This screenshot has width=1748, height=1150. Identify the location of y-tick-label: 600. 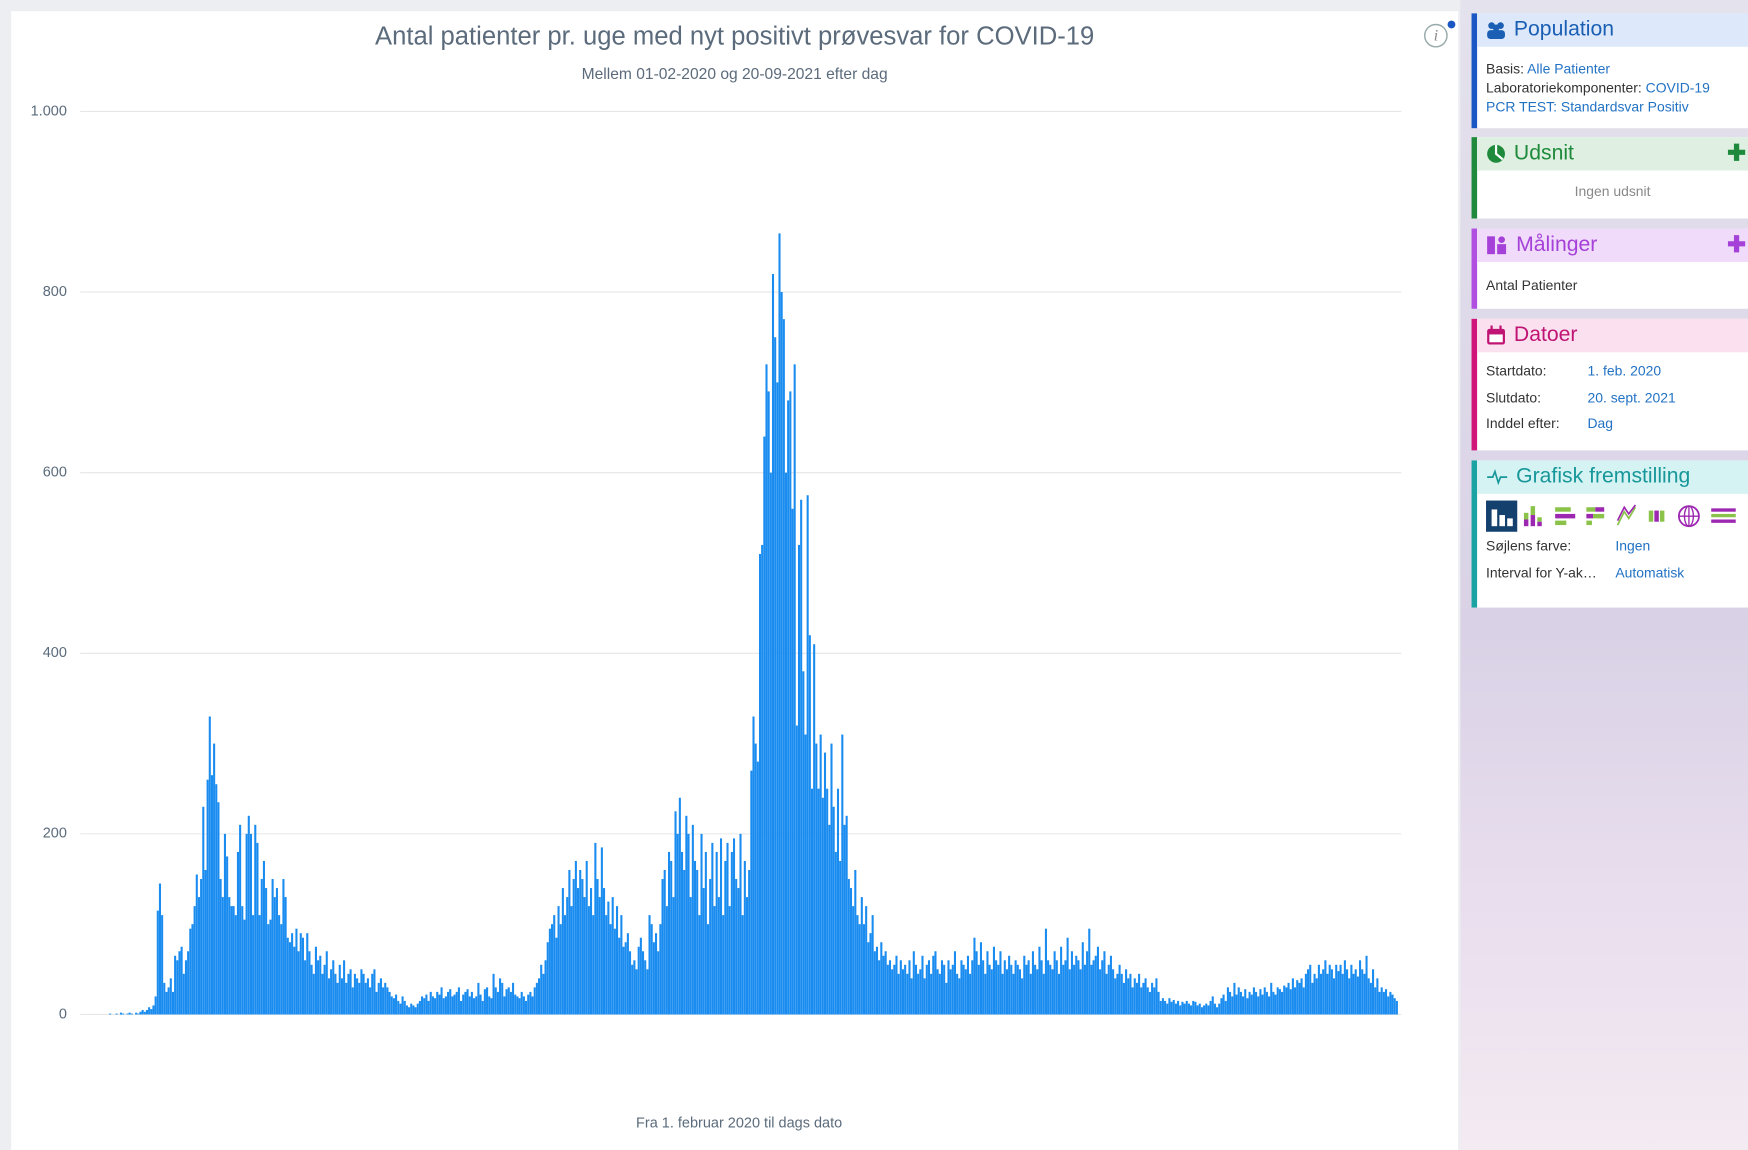
(55, 473).